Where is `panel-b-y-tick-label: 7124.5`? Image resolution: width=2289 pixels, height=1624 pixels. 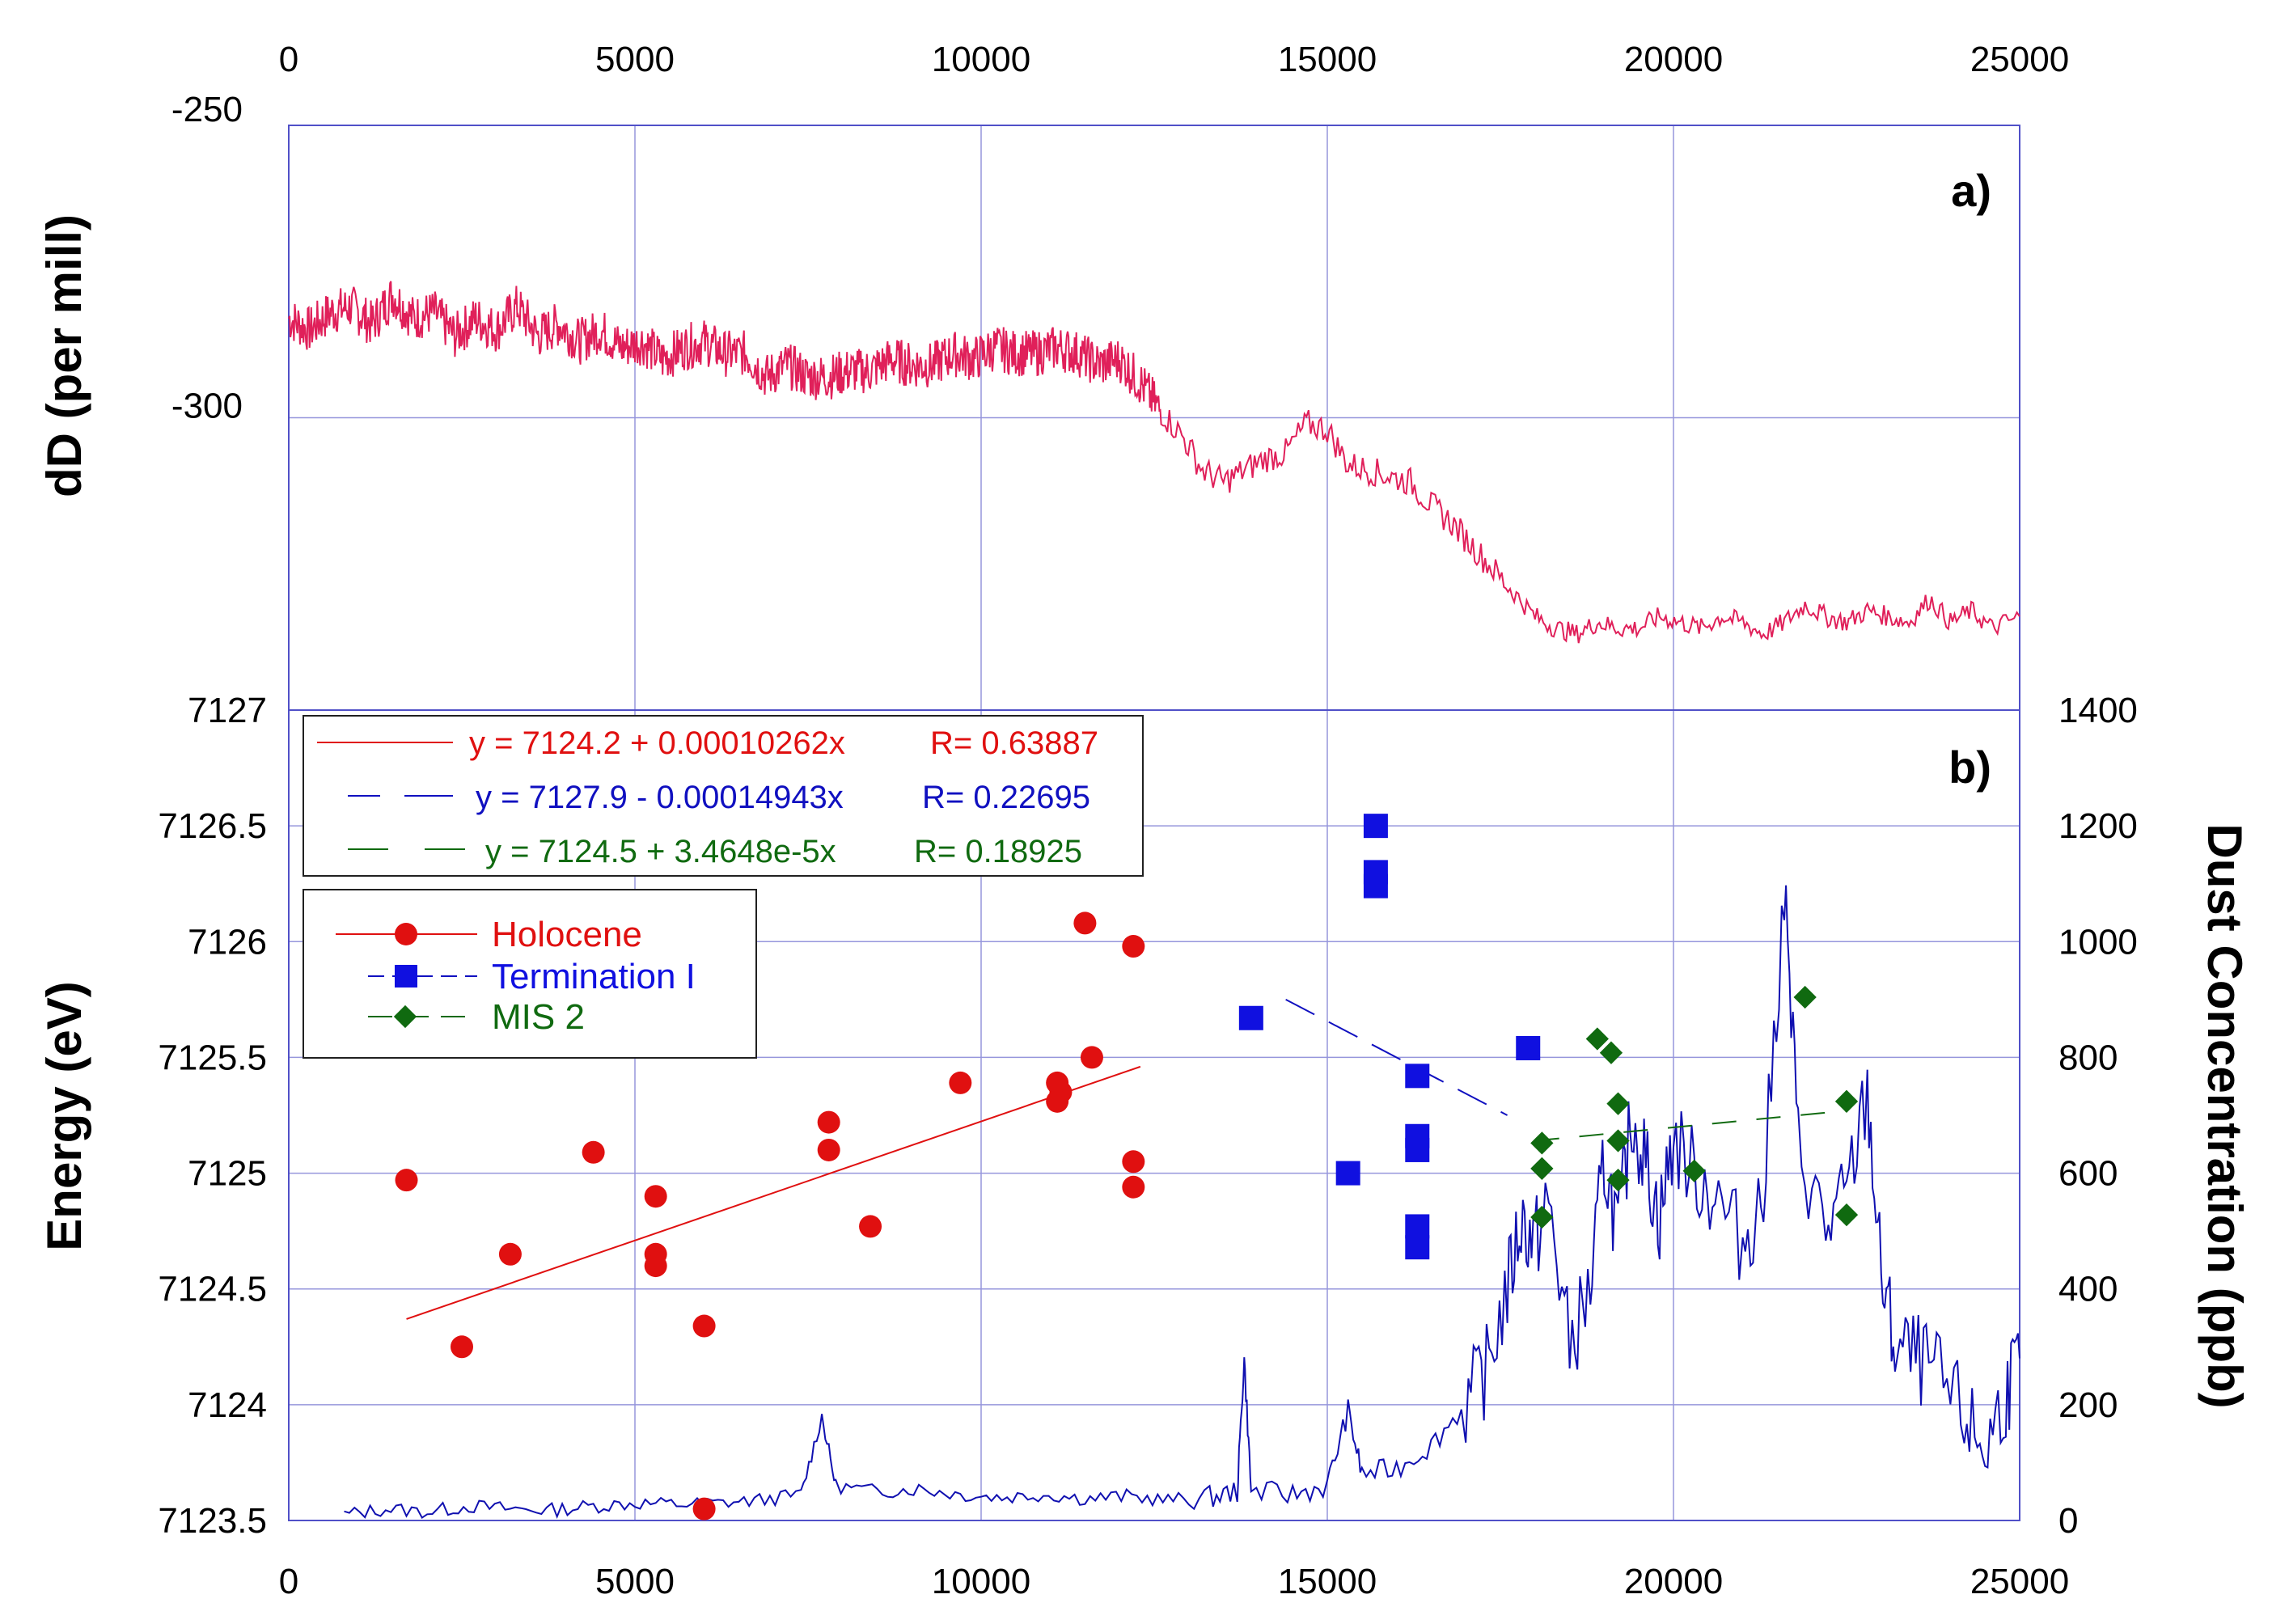
panel-b-y-tick-label: 7124.5 is located at coordinates (212, 1289).